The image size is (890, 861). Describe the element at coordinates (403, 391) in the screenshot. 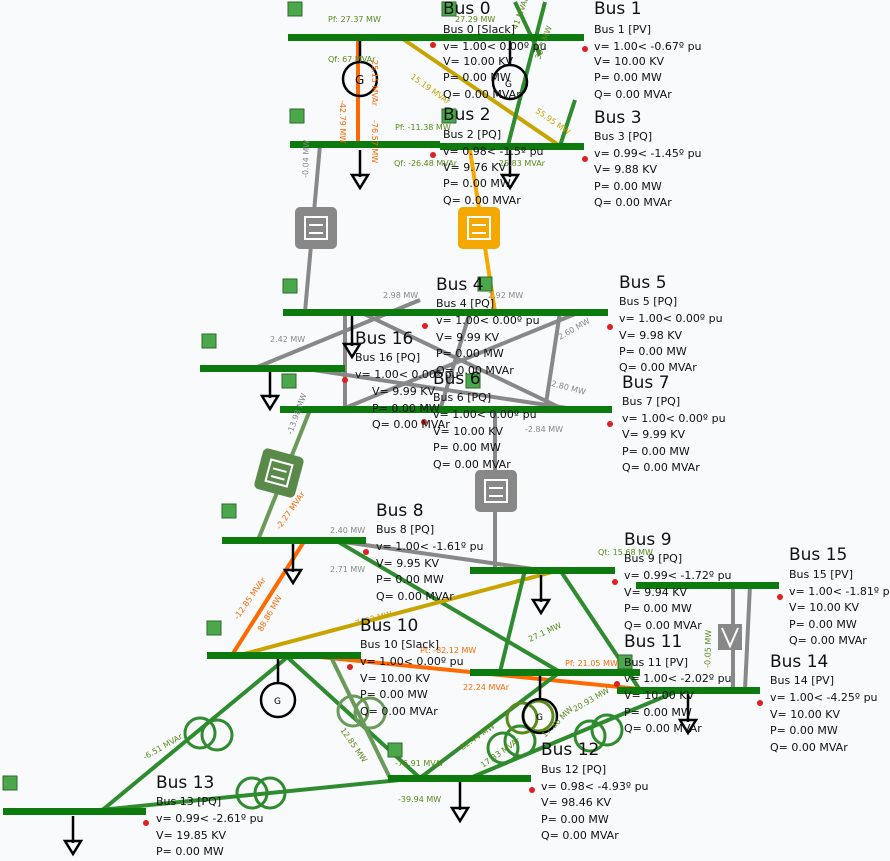

I see `bus-info: V= 9.99 KV` at that location.